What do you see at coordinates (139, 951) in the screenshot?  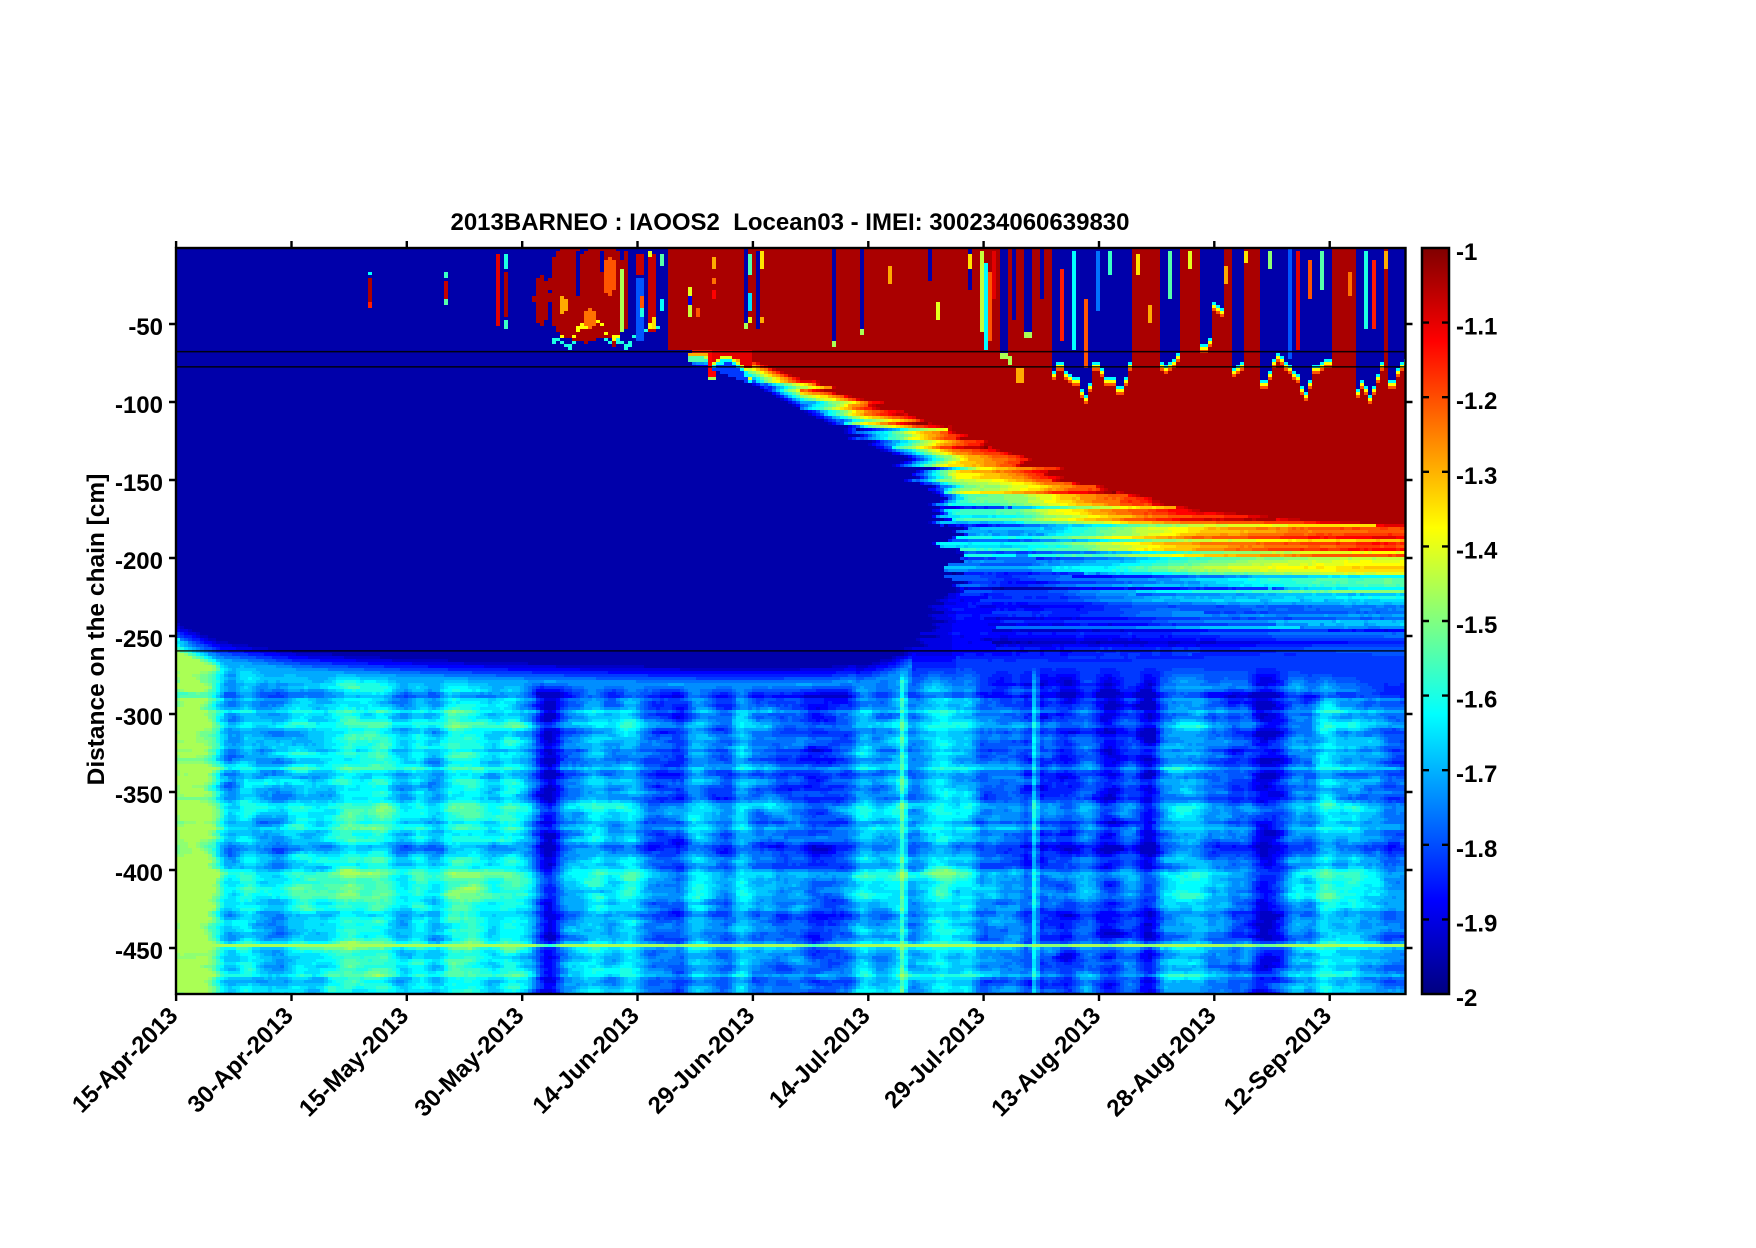 I see `svg-text: -450` at bounding box center [139, 951].